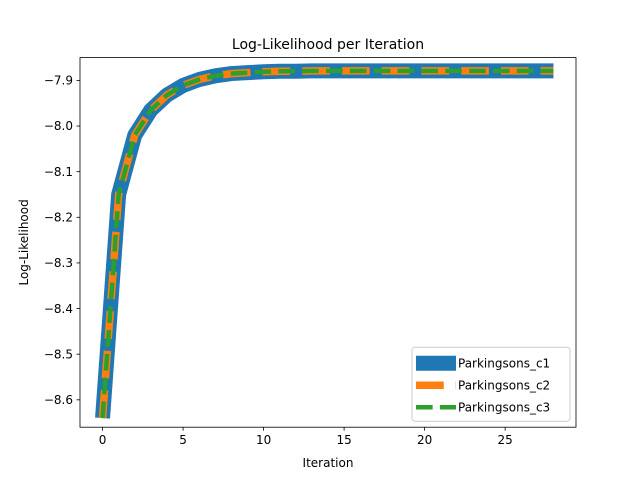 This screenshot has height=485, width=640. Describe the element at coordinates (58, 172) in the screenshot. I see `y-tick-label: −8.1` at that location.